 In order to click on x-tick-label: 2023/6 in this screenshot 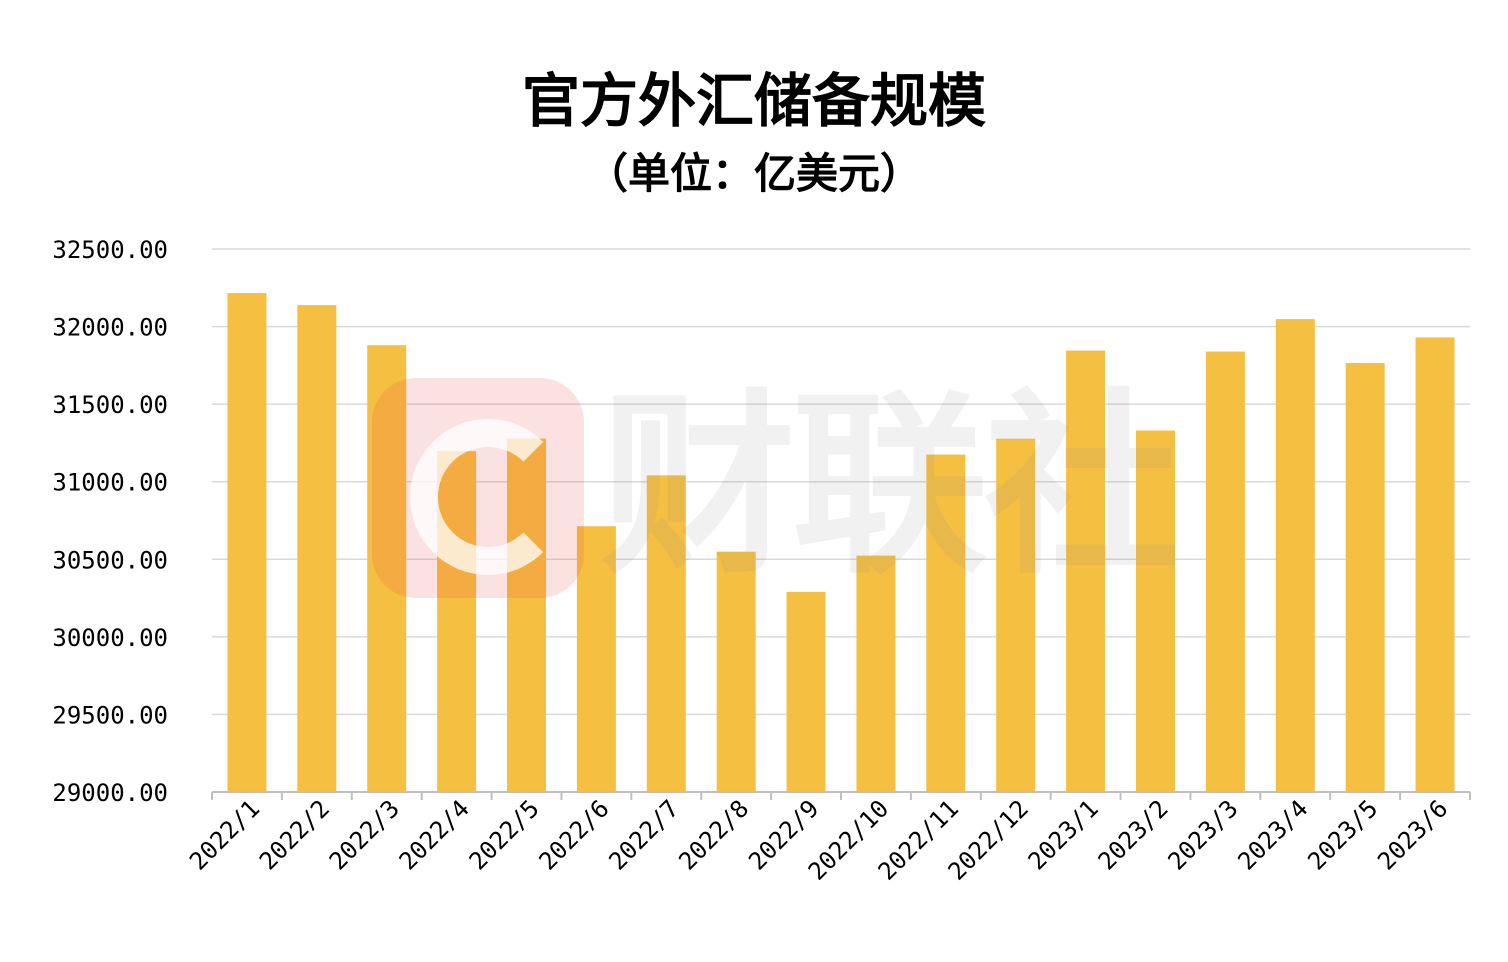, I will do `click(1412, 834)`.